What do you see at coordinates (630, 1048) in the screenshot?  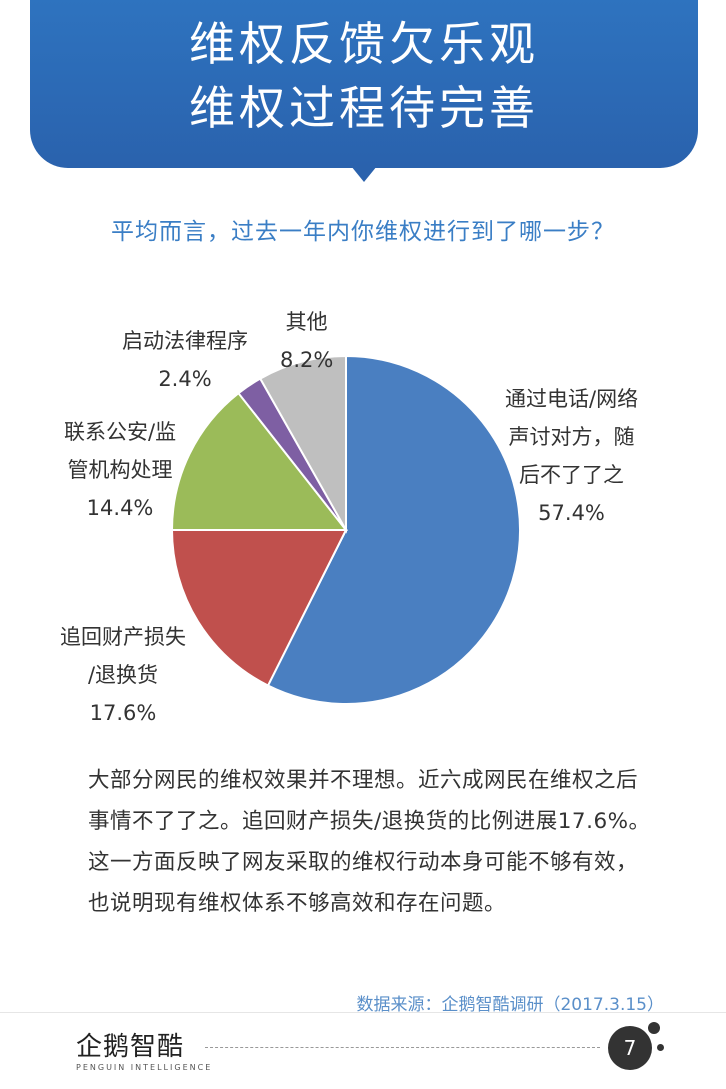 I see `page-number: 7` at bounding box center [630, 1048].